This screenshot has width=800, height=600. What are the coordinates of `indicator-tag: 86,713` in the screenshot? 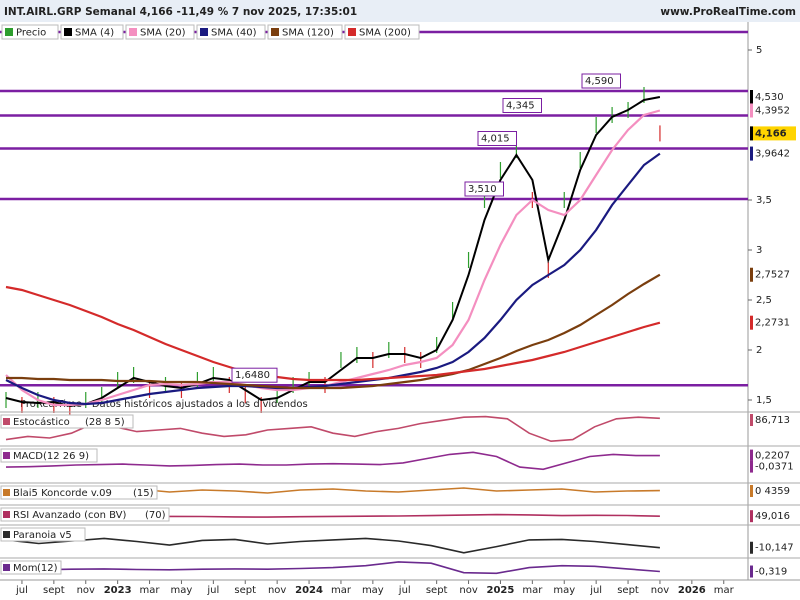 It's located at (772, 420).